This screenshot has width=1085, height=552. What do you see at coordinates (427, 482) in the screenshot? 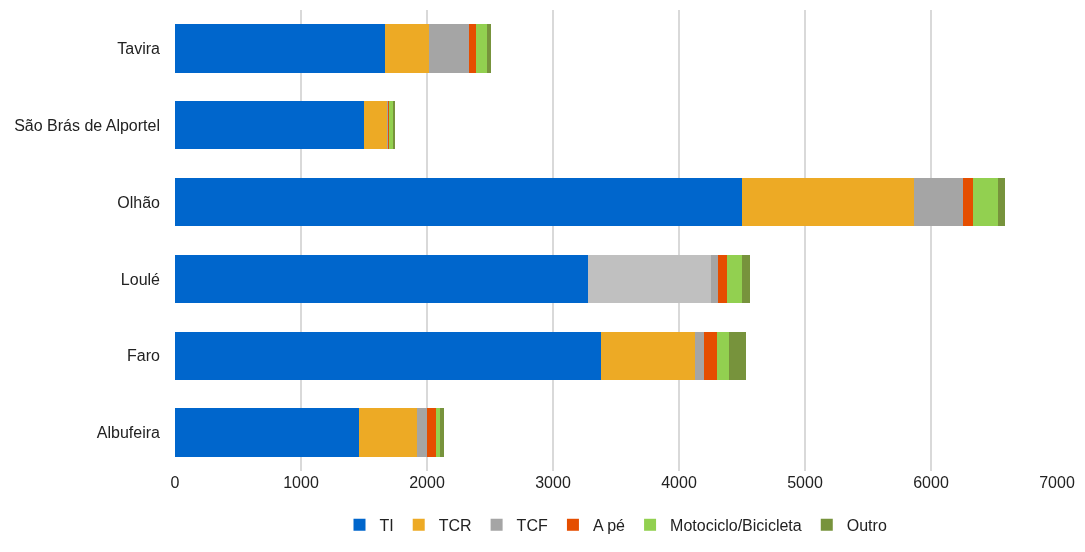
I see `x-tick-label: 2000` at bounding box center [427, 482].